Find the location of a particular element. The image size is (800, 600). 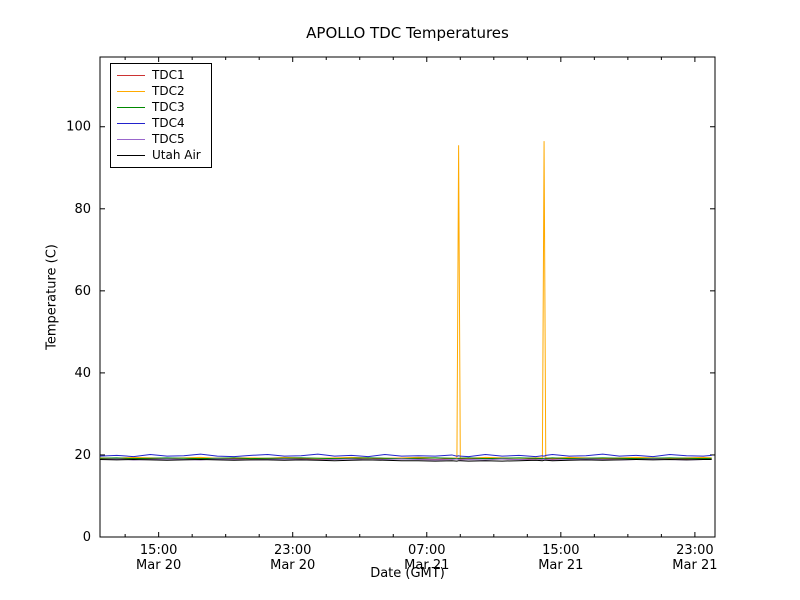

series-line-tdc4 is located at coordinates (405, 455).